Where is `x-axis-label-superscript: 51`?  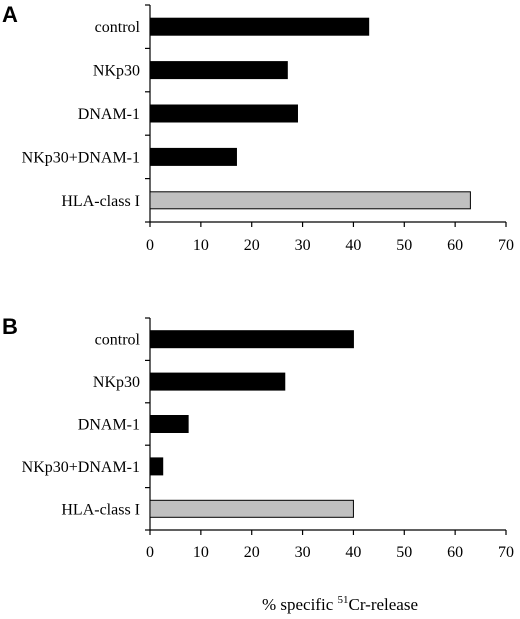
x-axis-label-superscript: 51 is located at coordinates (343, 600).